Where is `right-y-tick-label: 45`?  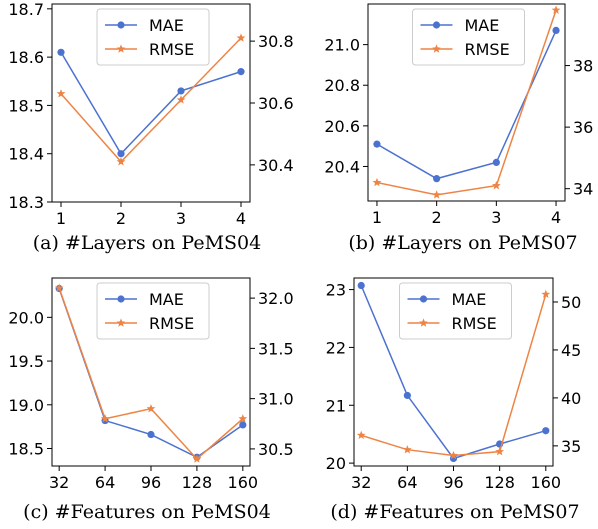 right-y-tick-label: 45 is located at coordinates (571, 350).